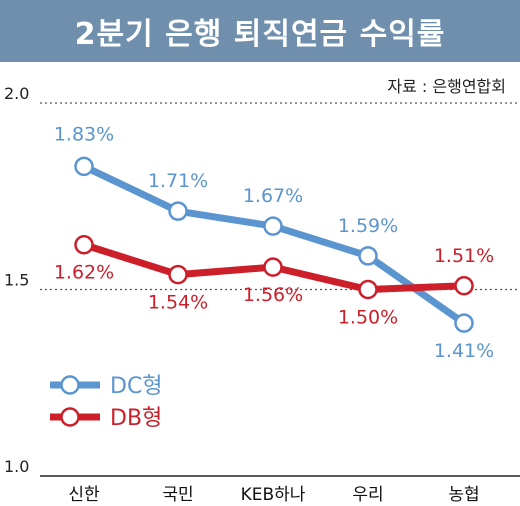  I want to click on x-tick-label: 신한, so click(84, 495).